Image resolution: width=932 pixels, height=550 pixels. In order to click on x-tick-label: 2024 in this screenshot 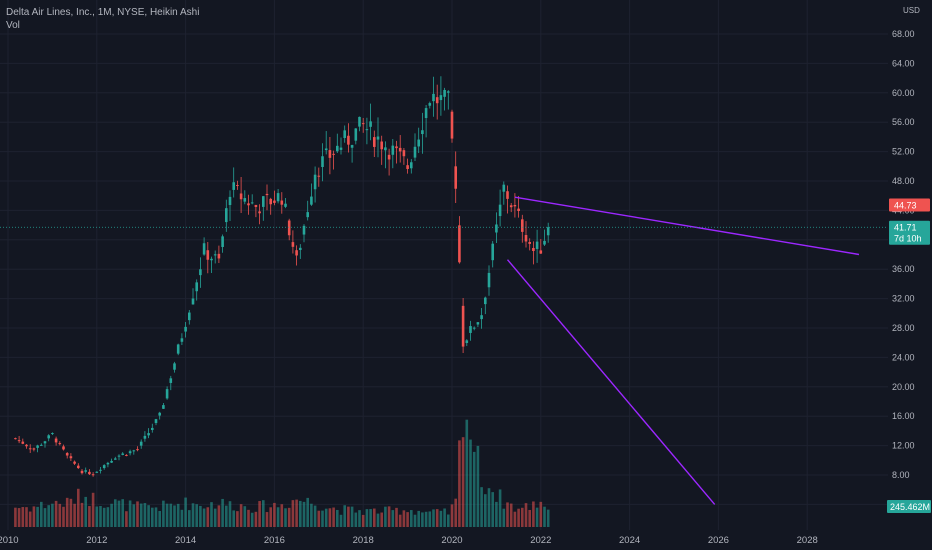, I will do `click(629, 540)`.